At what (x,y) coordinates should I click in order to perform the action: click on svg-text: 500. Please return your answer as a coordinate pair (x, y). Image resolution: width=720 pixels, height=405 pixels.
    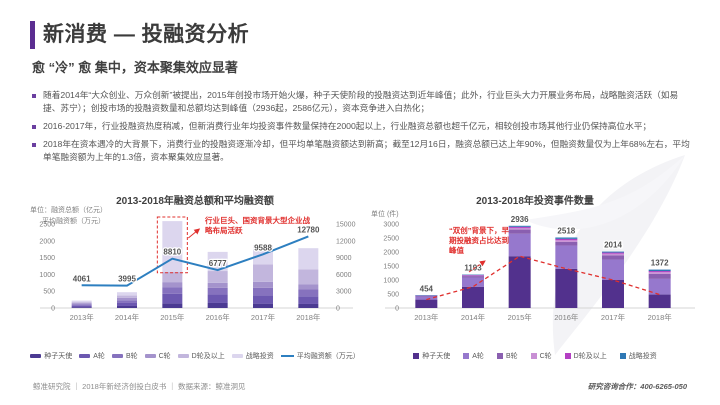
    Looking at the image, I should click on (393, 295).